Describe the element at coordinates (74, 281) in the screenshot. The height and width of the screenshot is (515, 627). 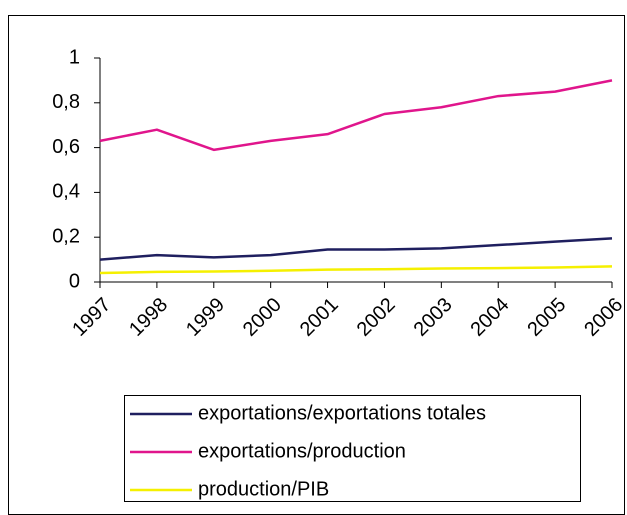
I see `y-tick-label: 0` at that location.